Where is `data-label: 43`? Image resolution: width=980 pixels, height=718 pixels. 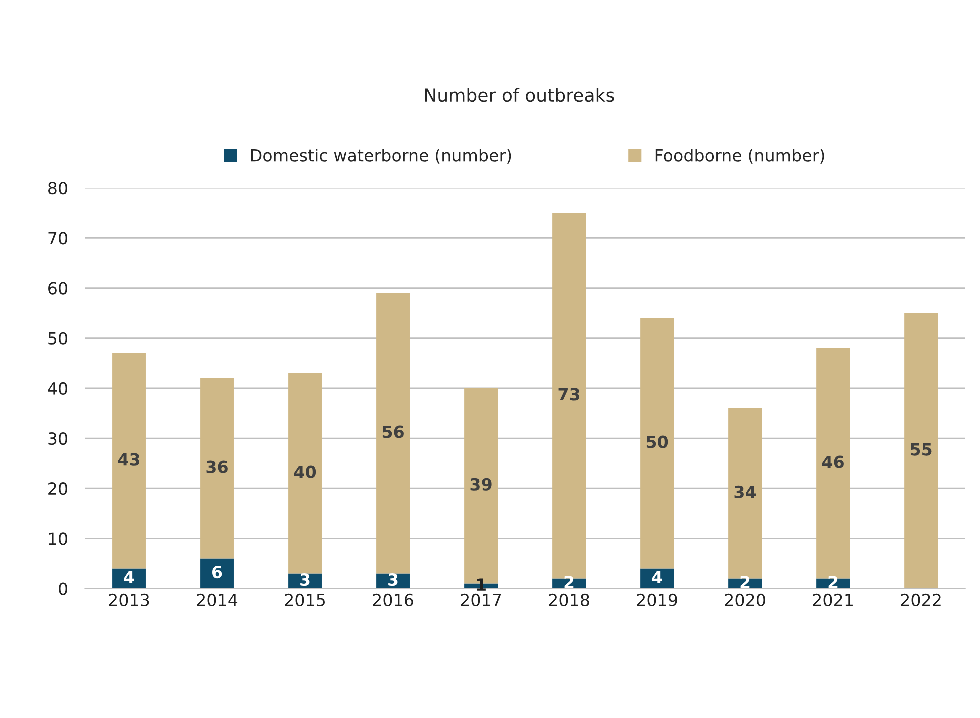
data-label: 43 is located at coordinates (129, 459).